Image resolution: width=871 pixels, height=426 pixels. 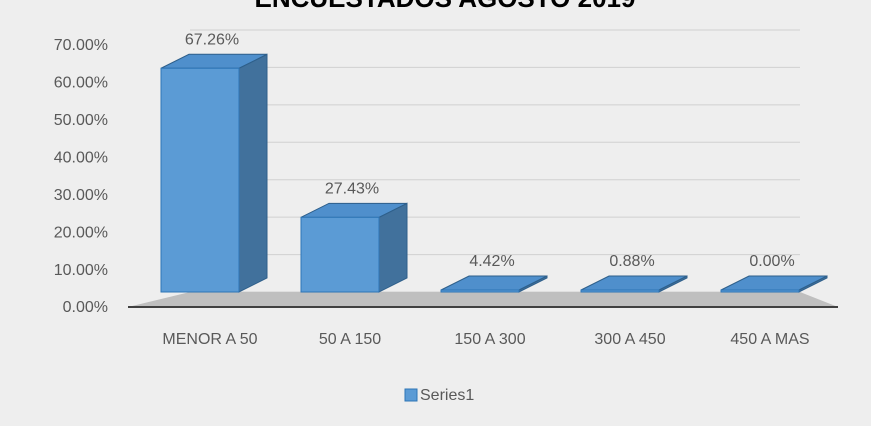 I want to click on x-tick-label: 450 A MAS, so click(x=769, y=339).